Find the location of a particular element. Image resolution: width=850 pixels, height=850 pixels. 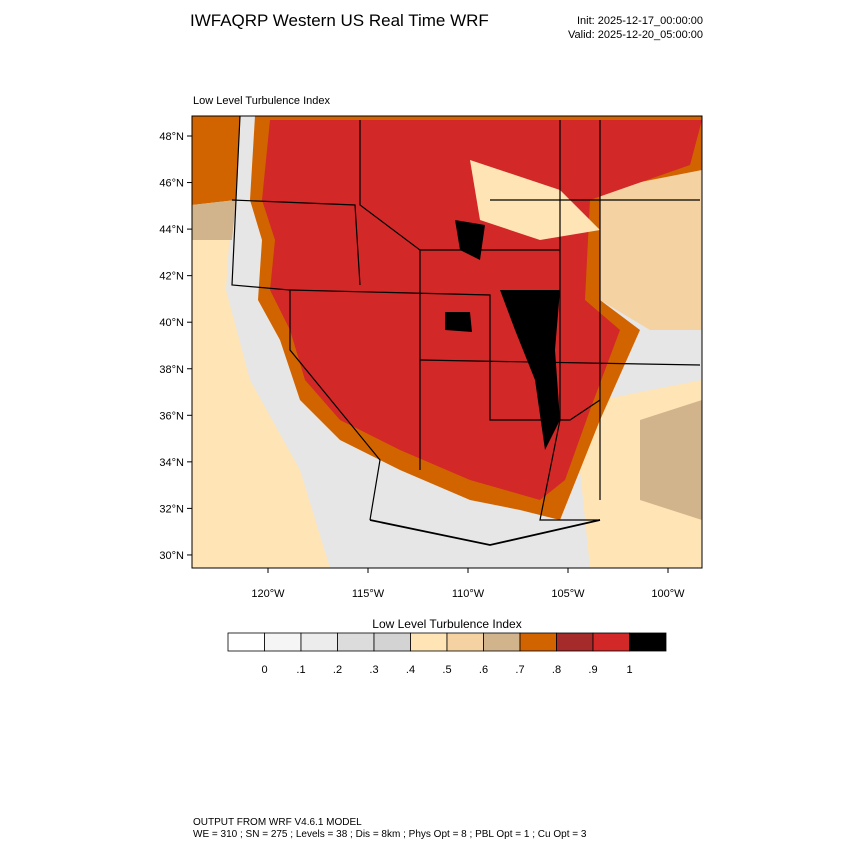

field-tan is located at coordinates (214, 220).